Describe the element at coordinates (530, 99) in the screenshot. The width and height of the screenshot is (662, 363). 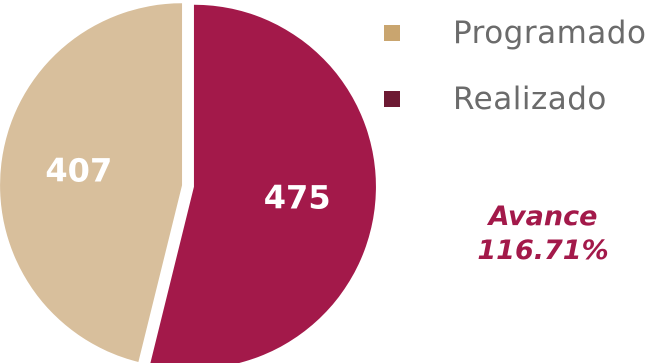
I see `legend-label-realizado: Realizado` at that location.